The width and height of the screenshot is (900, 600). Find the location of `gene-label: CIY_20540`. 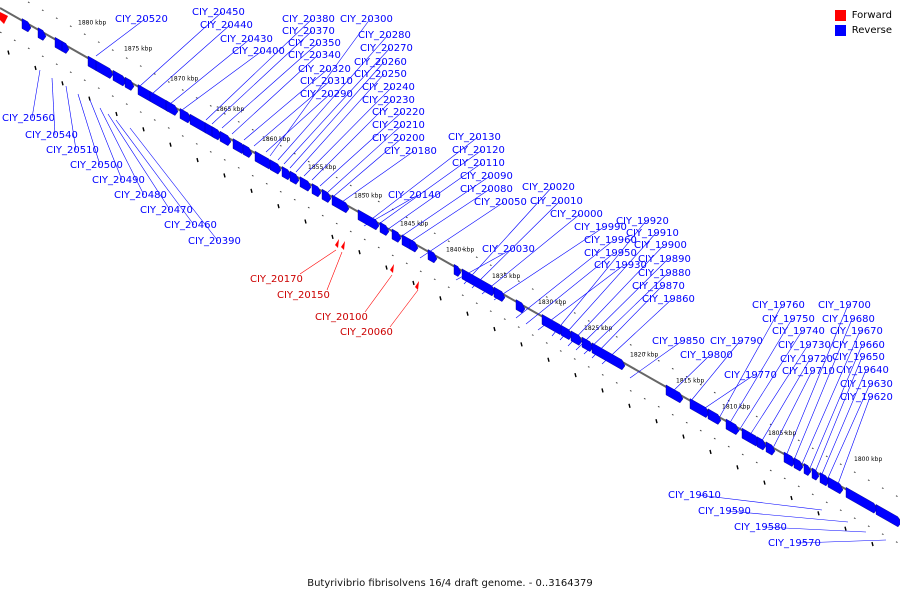

gene-label: CIY_20540 is located at coordinates (51, 135).